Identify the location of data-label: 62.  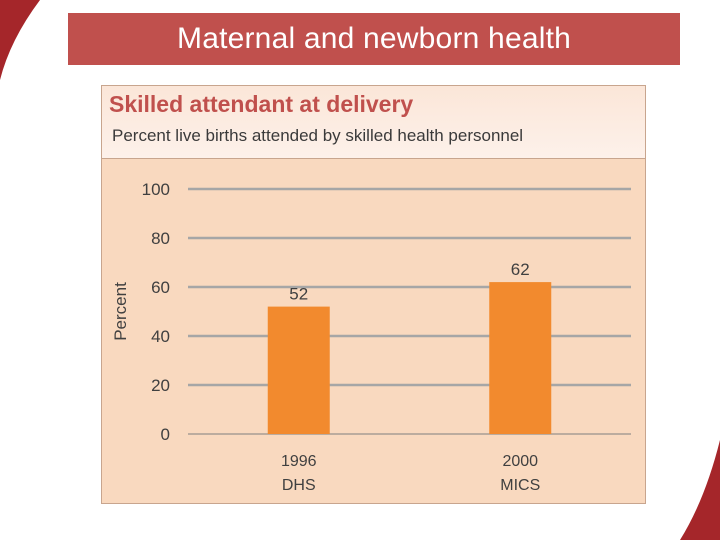
(520, 269).